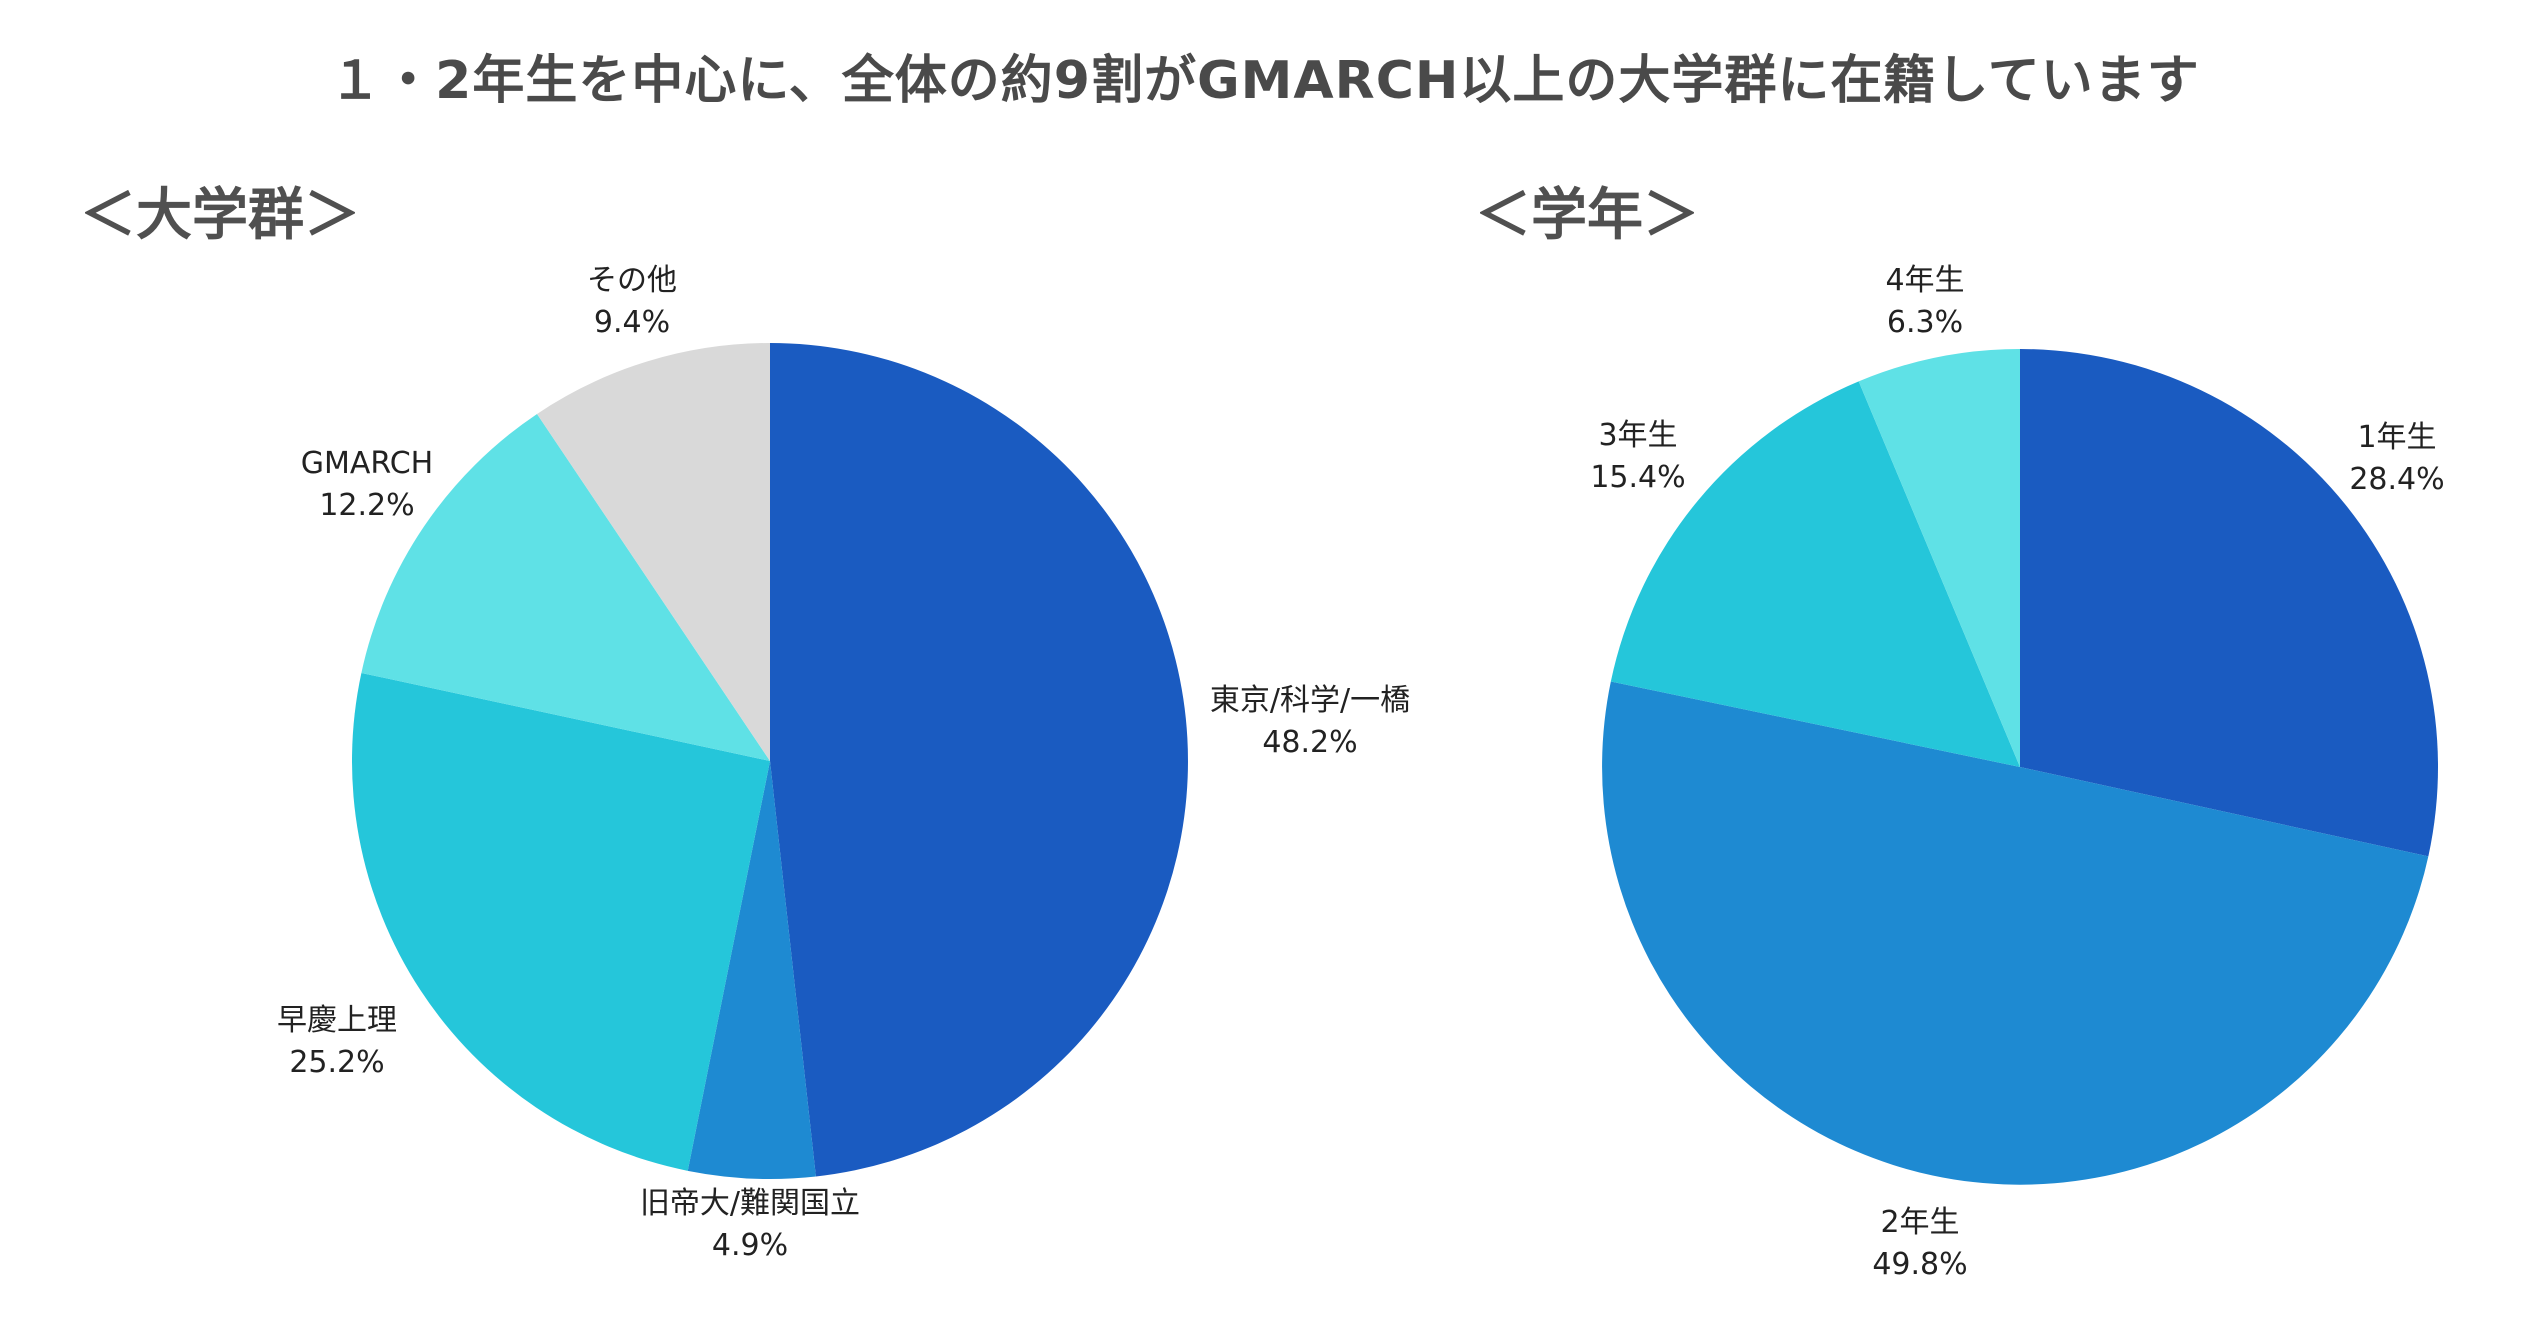 The height and width of the screenshot is (1322, 2529). What do you see at coordinates (750, 1224) in the screenshot?
I see `pie-0-label-1: 旧帝大/難関国立 4.9%` at bounding box center [750, 1224].